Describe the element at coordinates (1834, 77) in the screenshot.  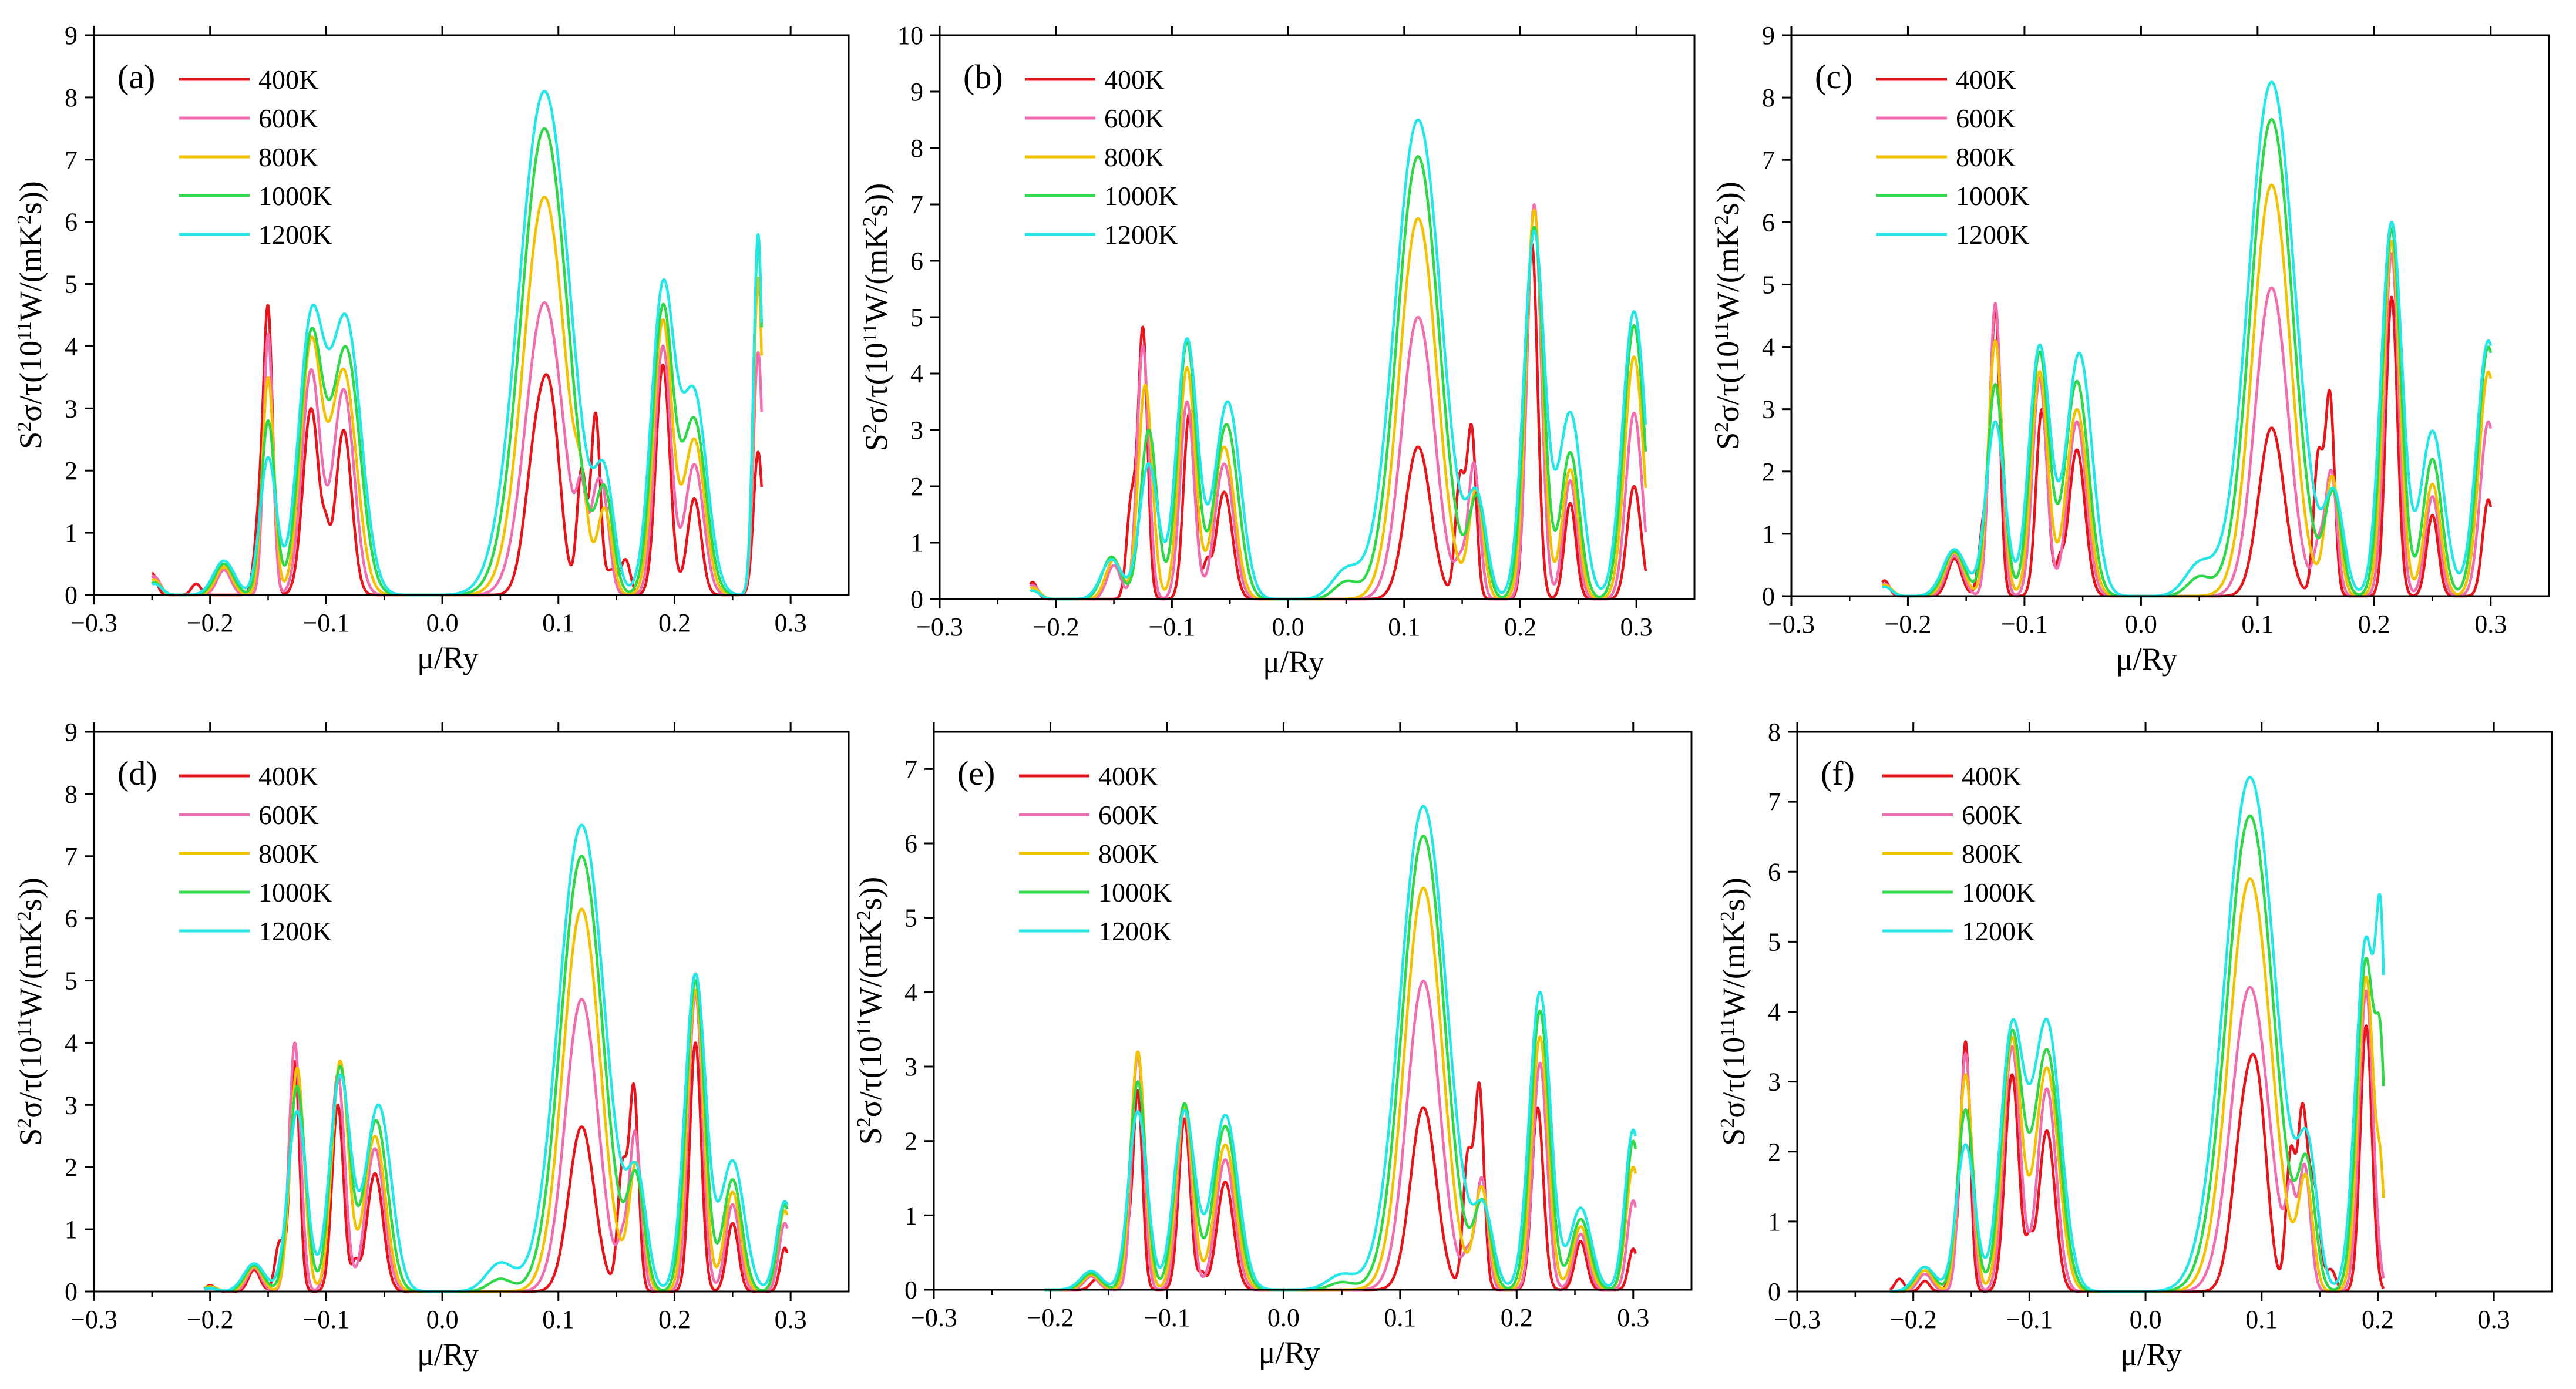
I see `panel-label: (c)` at that location.